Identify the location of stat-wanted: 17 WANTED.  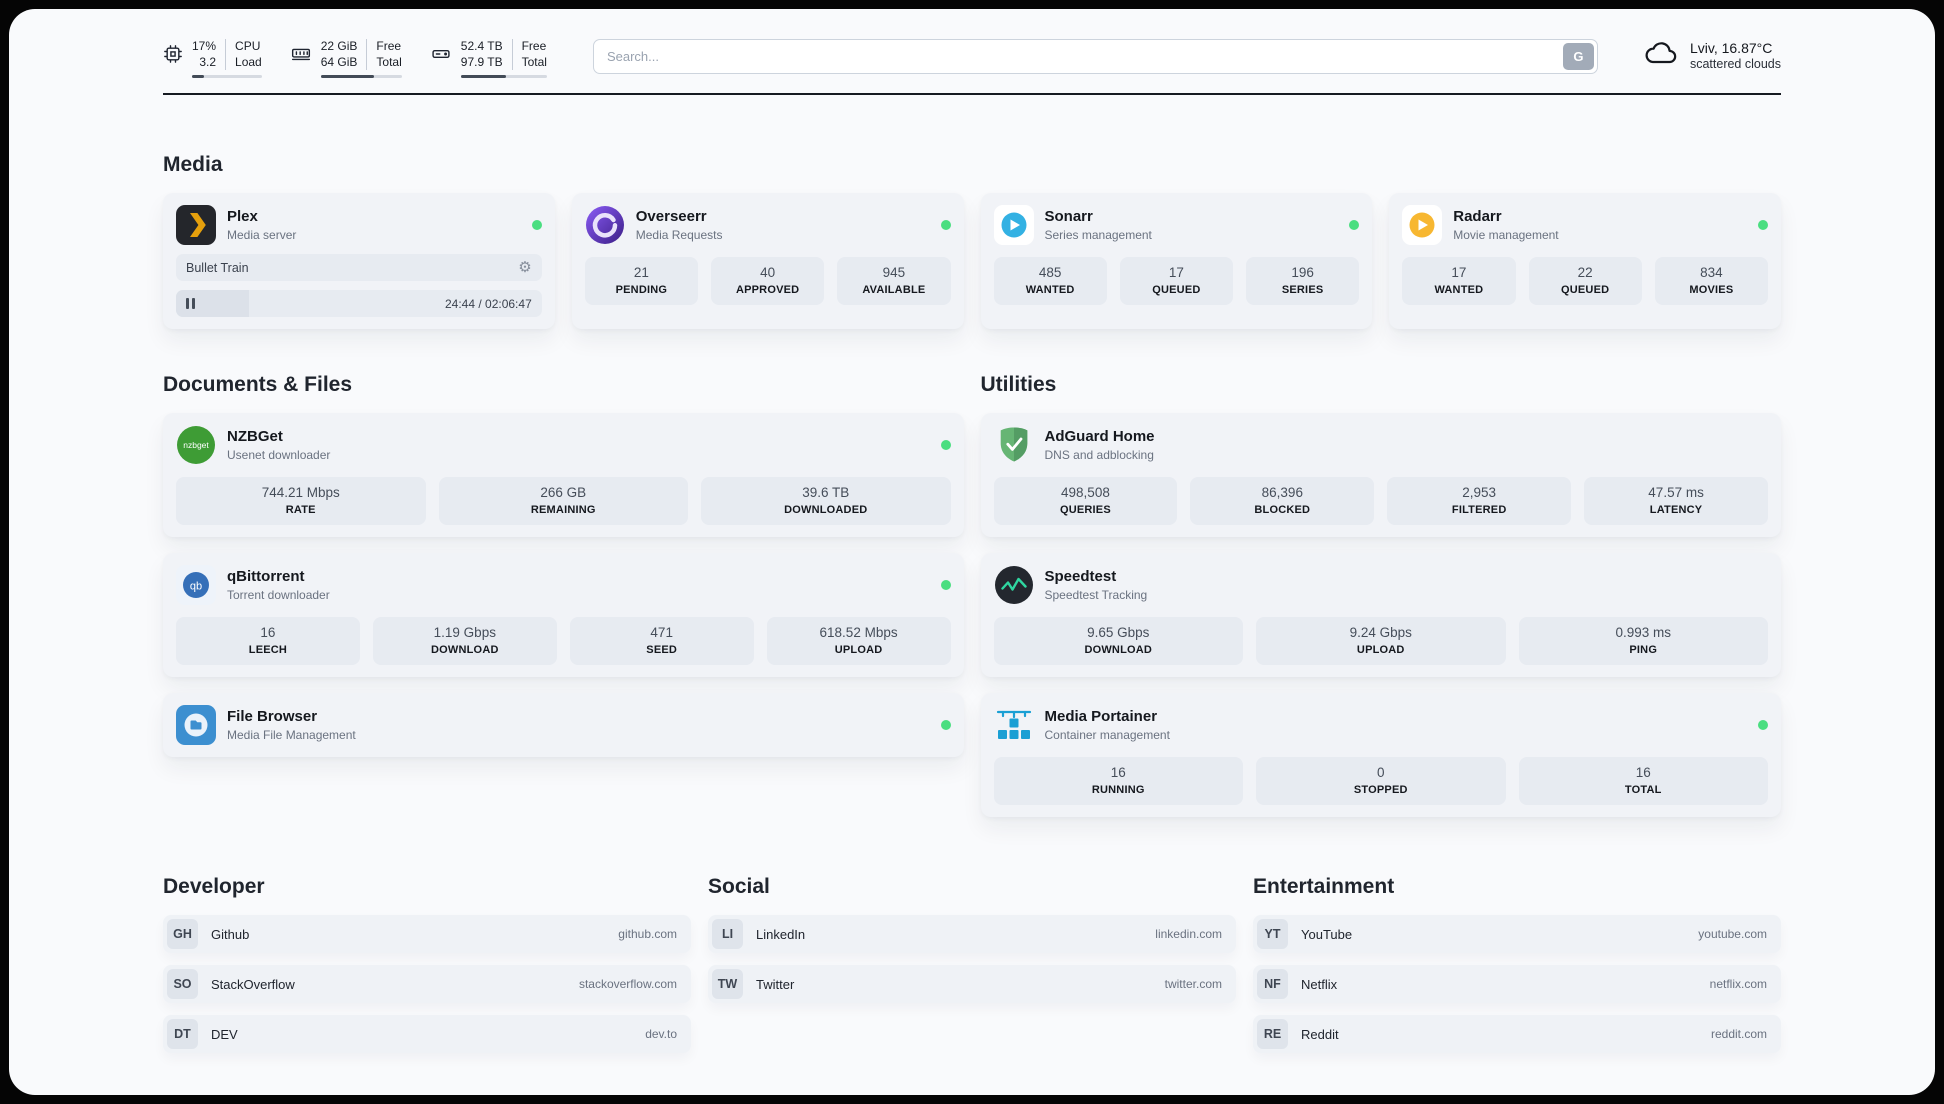
(1459, 281).